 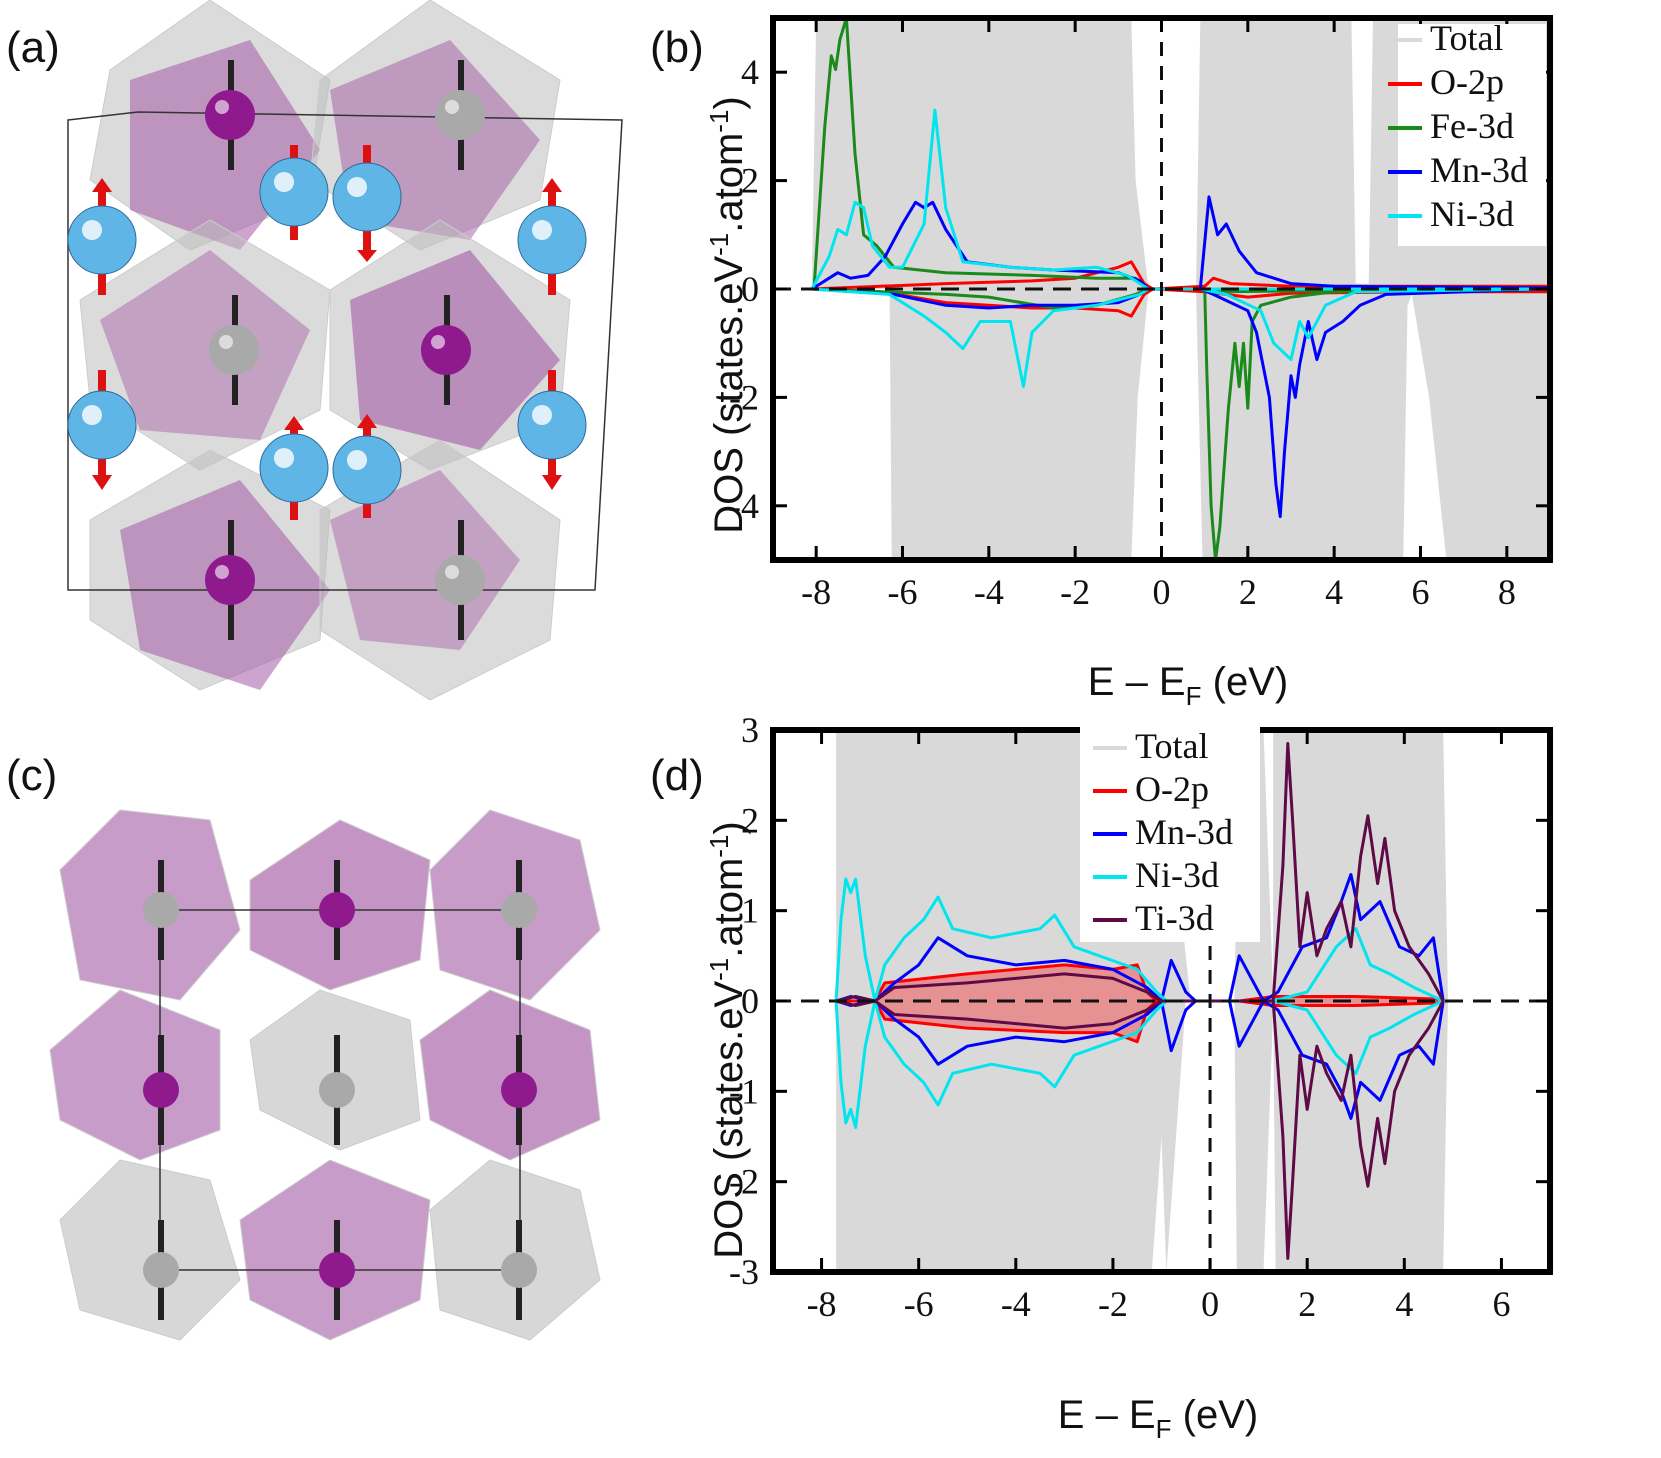 What do you see at coordinates (1158, 1418) in the screenshot?
I see `x-axis-title-d: E – EF (eV)` at bounding box center [1158, 1418].